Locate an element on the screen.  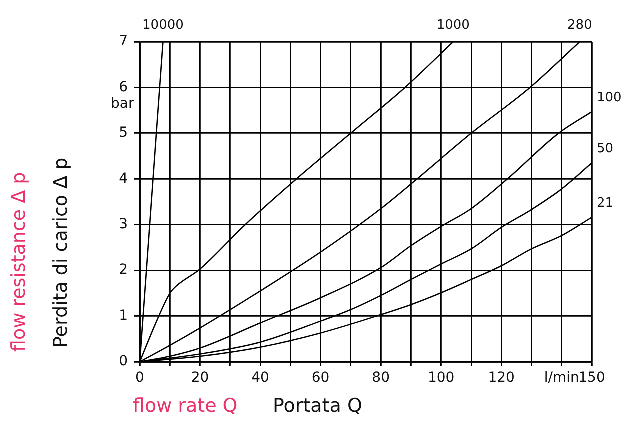
x-tick-label: 0 is located at coordinates (140, 378).